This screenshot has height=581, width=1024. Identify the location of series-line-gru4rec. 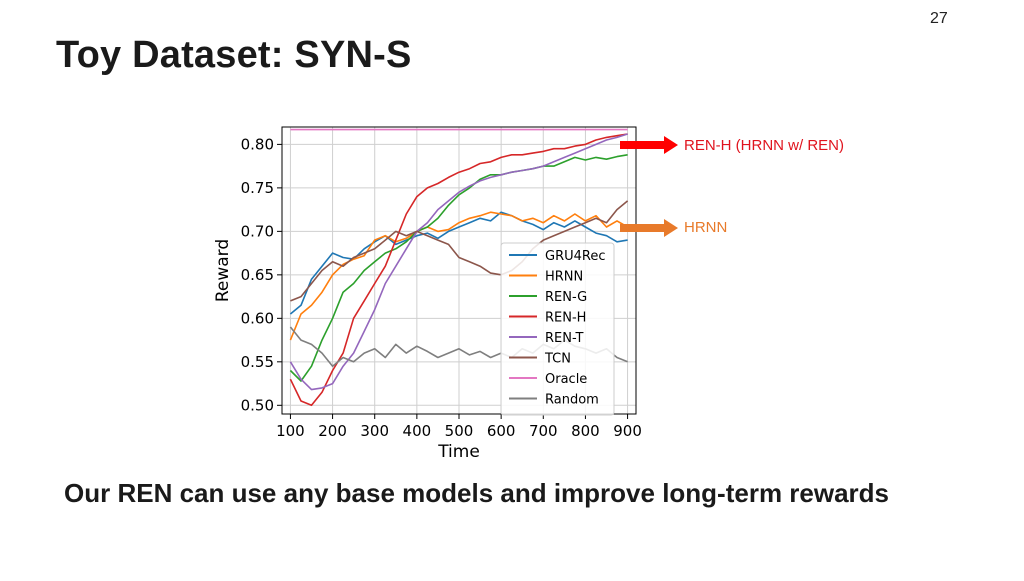
(458, 263).